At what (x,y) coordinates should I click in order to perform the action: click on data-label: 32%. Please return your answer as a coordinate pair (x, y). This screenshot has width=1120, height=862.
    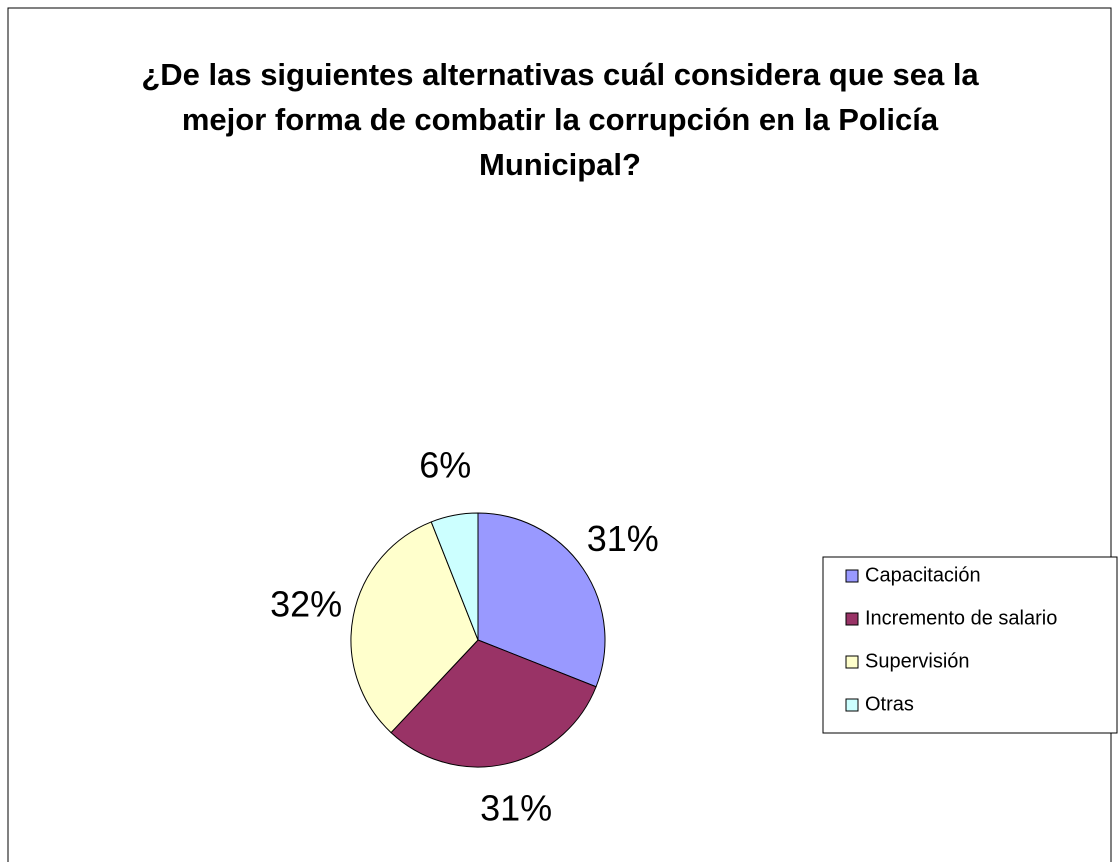
    Looking at the image, I should click on (306, 604).